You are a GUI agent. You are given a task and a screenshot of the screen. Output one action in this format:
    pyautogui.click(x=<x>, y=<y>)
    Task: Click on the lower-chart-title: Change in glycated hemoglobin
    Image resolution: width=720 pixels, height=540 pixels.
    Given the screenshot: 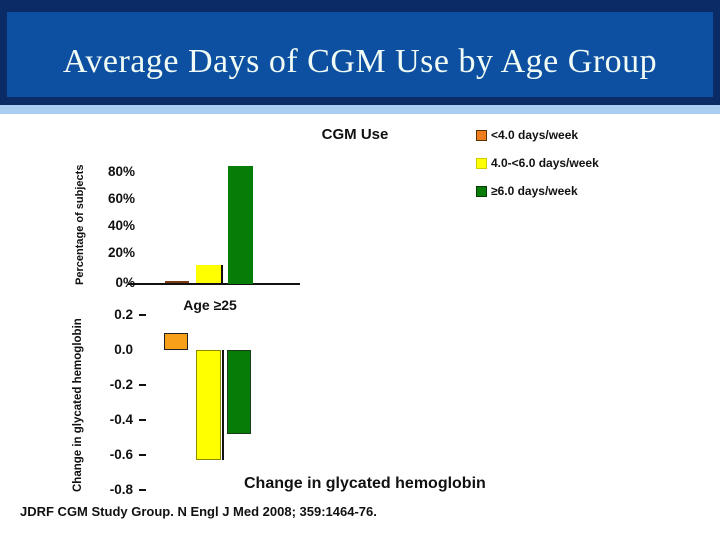 What is the action you would take?
    pyautogui.click(x=365, y=483)
    